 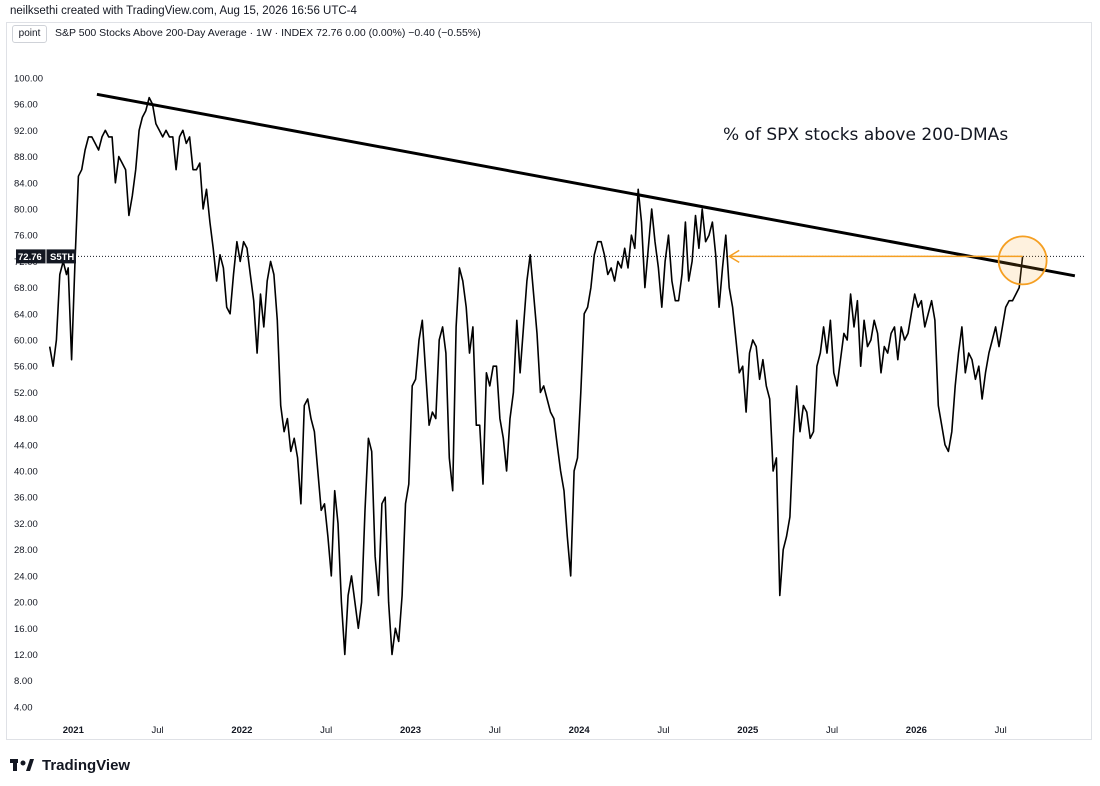 I want to click on y-tick-label: 8.00, so click(x=23, y=681).